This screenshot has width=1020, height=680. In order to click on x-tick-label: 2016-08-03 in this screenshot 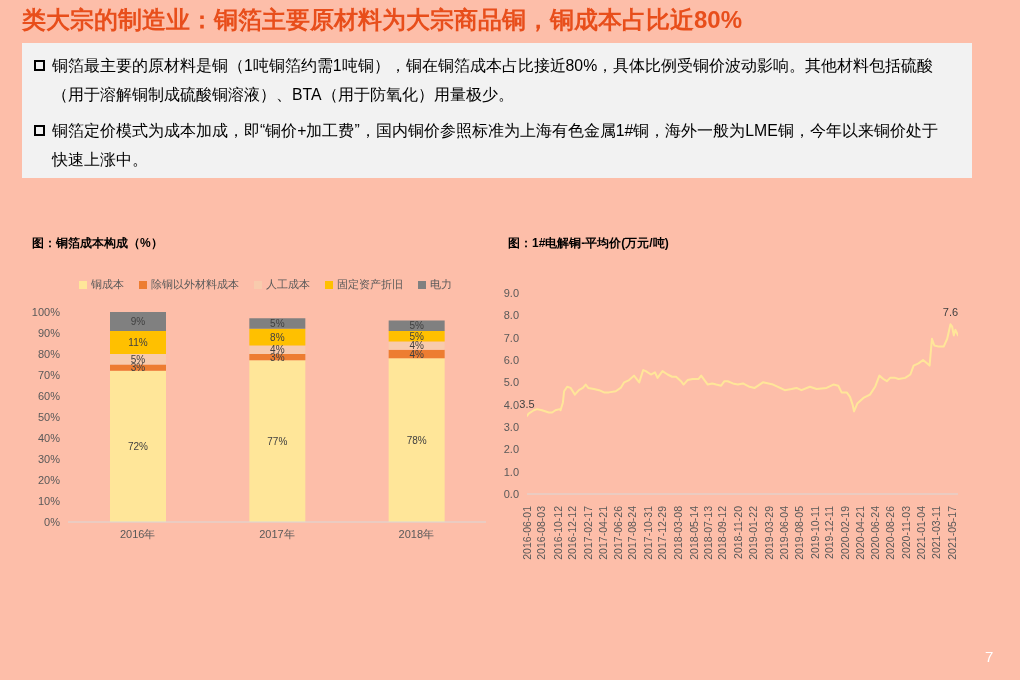, I will do `click(541, 532)`.